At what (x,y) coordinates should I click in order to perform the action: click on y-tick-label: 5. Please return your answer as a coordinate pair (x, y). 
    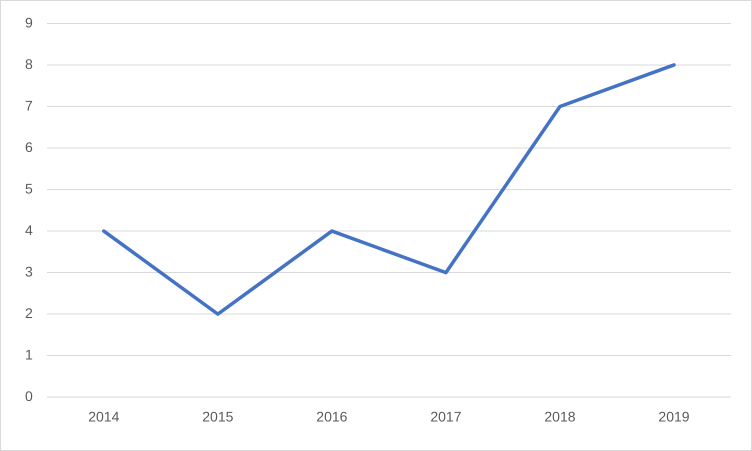
    Looking at the image, I should click on (28, 188).